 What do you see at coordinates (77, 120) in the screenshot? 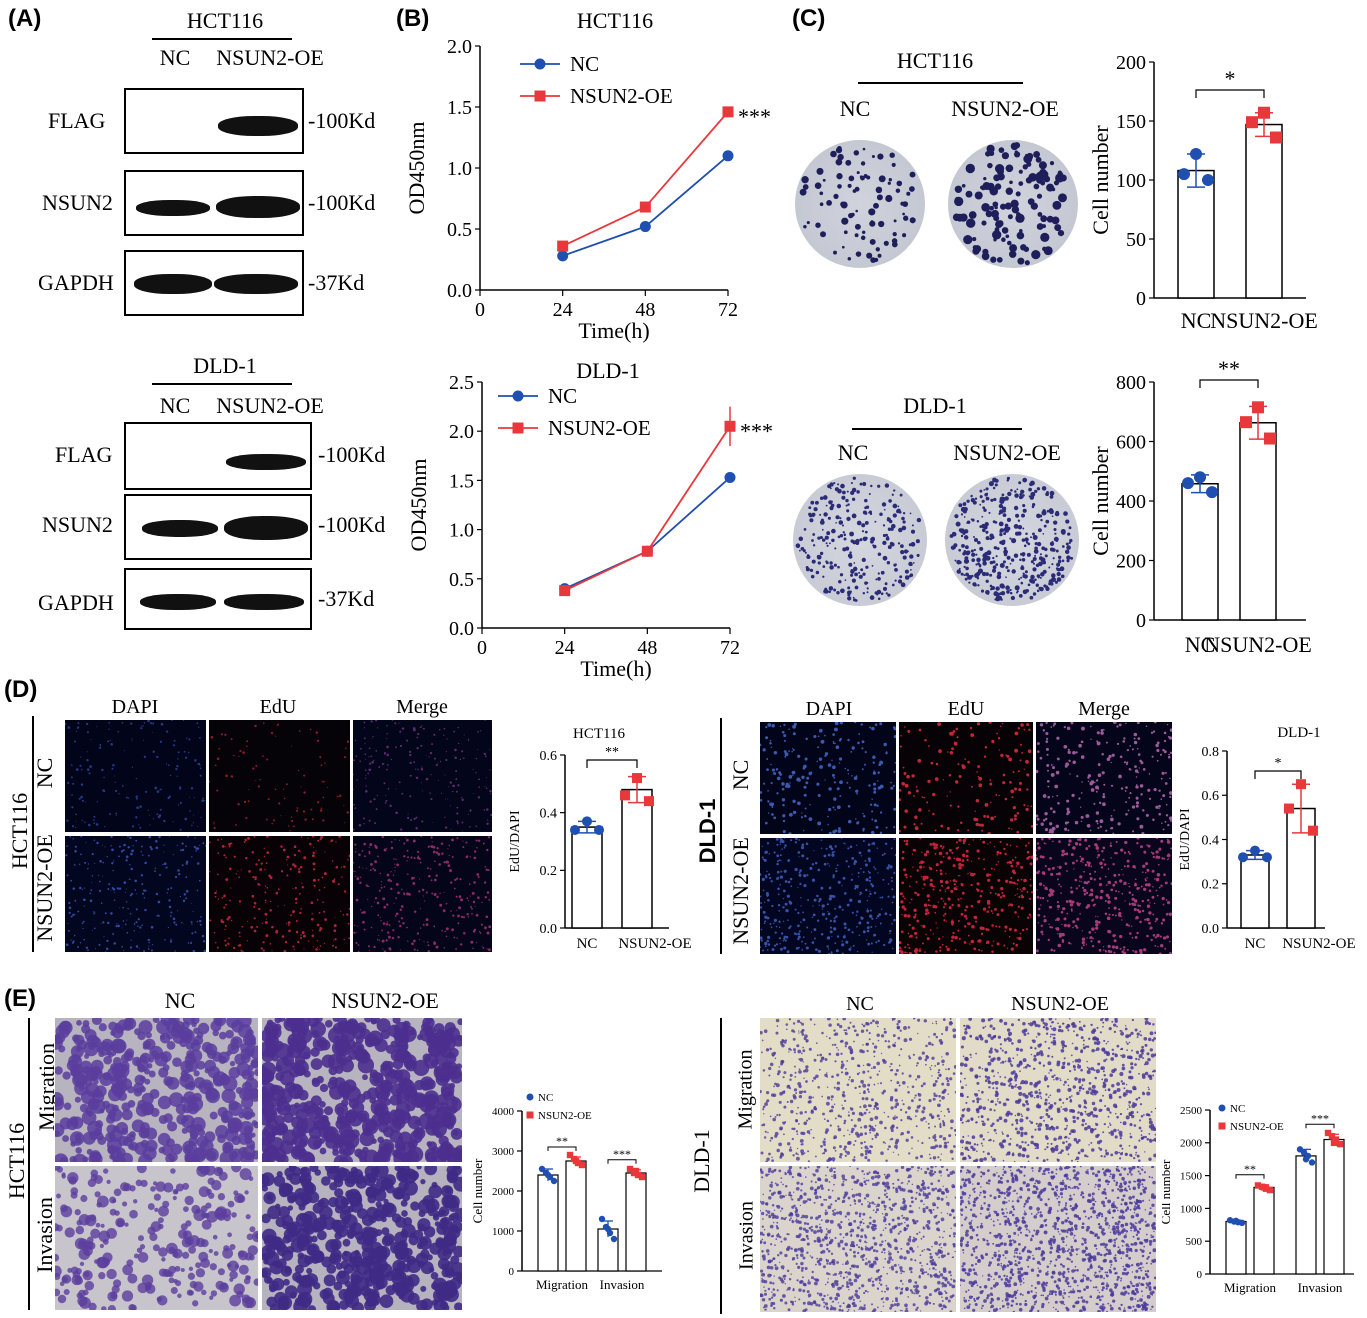
I see `blot-row-label: FLAG` at bounding box center [77, 120].